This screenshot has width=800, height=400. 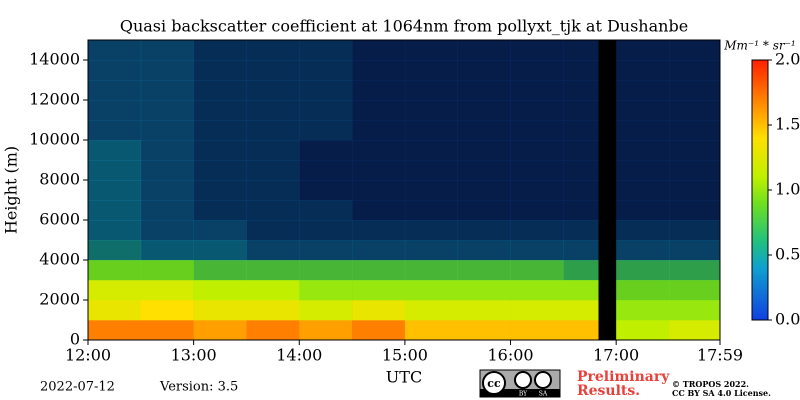 What do you see at coordinates (59, 259) in the screenshot?
I see `y-tick-label: 4000` at bounding box center [59, 259].